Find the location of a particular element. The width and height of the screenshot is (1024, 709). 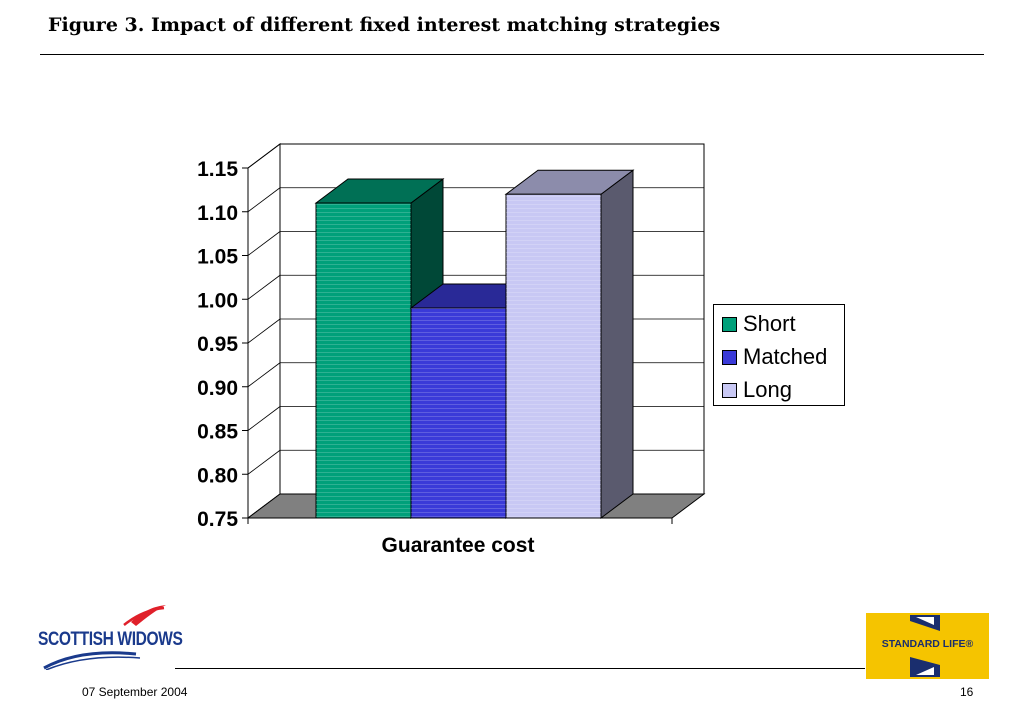

y-tick-label-1.10: 1.10 is located at coordinates (217, 213).